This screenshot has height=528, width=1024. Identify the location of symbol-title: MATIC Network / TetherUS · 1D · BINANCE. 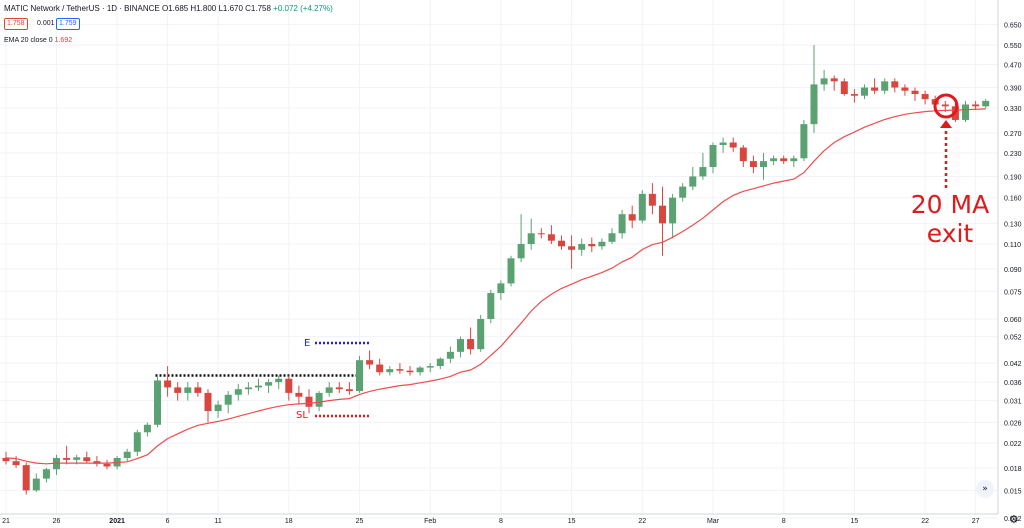
(82, 8).